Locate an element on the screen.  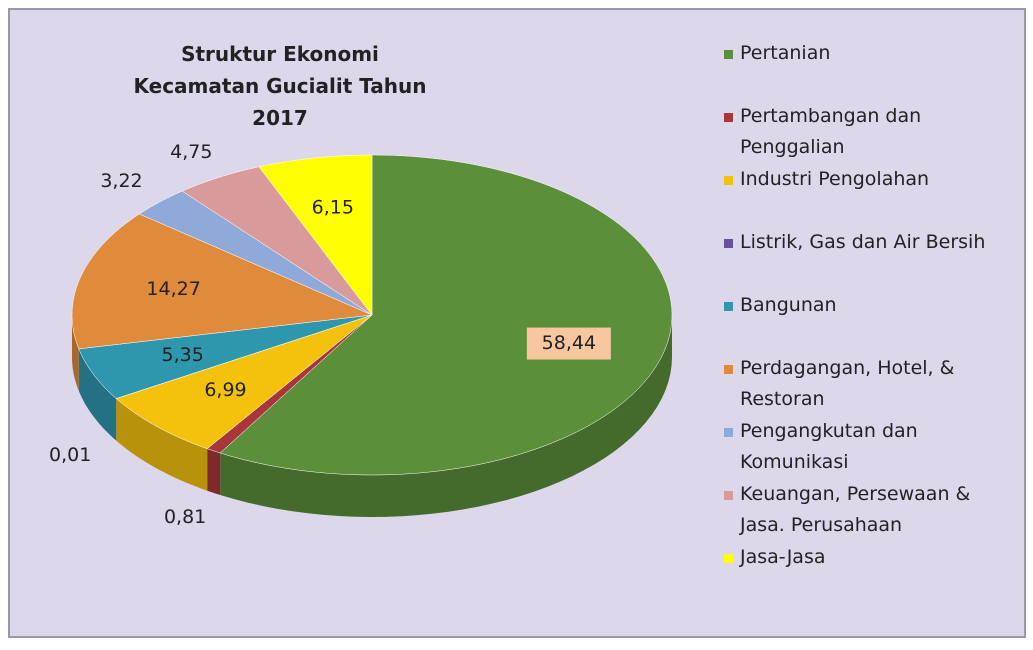
label-box is located at coordinates (568, 343).